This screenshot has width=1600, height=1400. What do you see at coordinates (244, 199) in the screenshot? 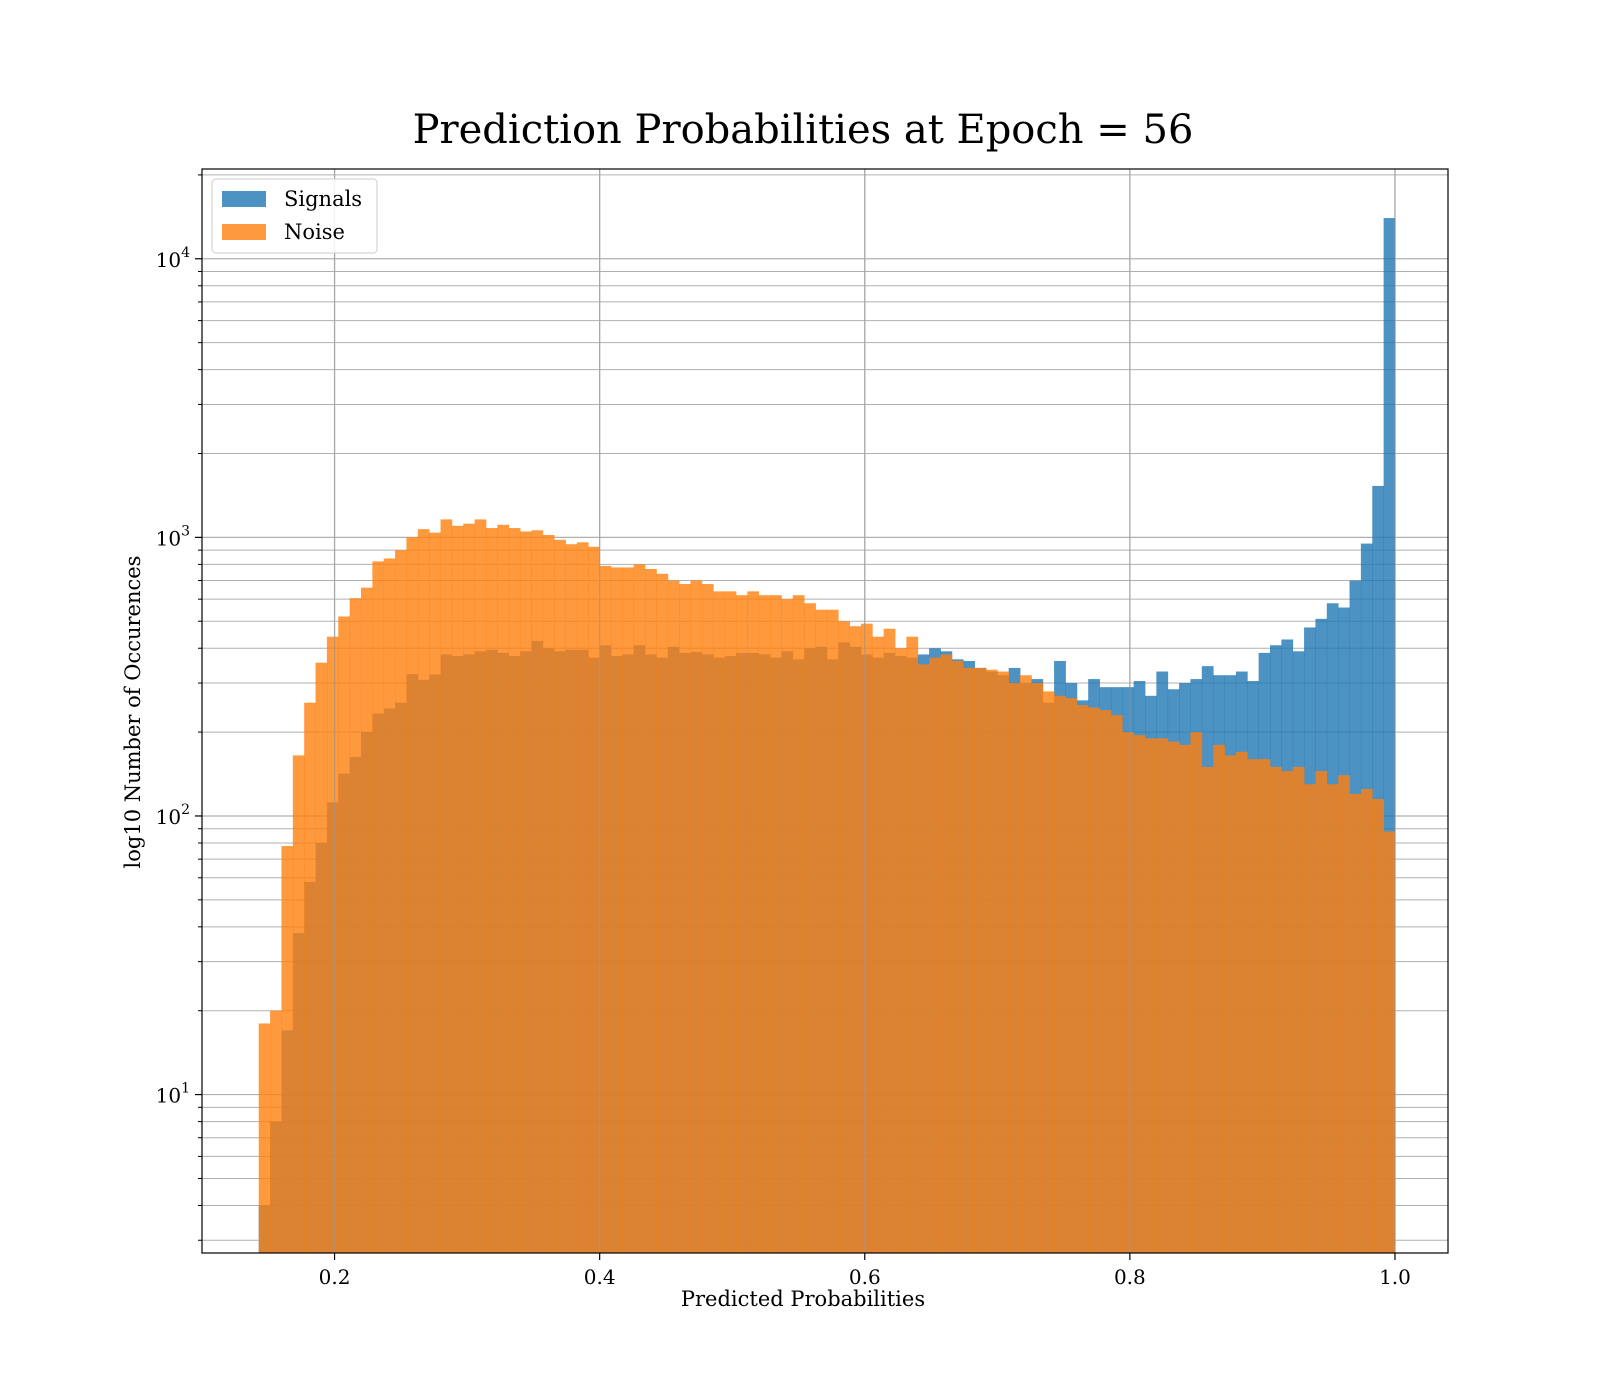
I see `legend-swatch-signals` at bounding box center [244, 199].